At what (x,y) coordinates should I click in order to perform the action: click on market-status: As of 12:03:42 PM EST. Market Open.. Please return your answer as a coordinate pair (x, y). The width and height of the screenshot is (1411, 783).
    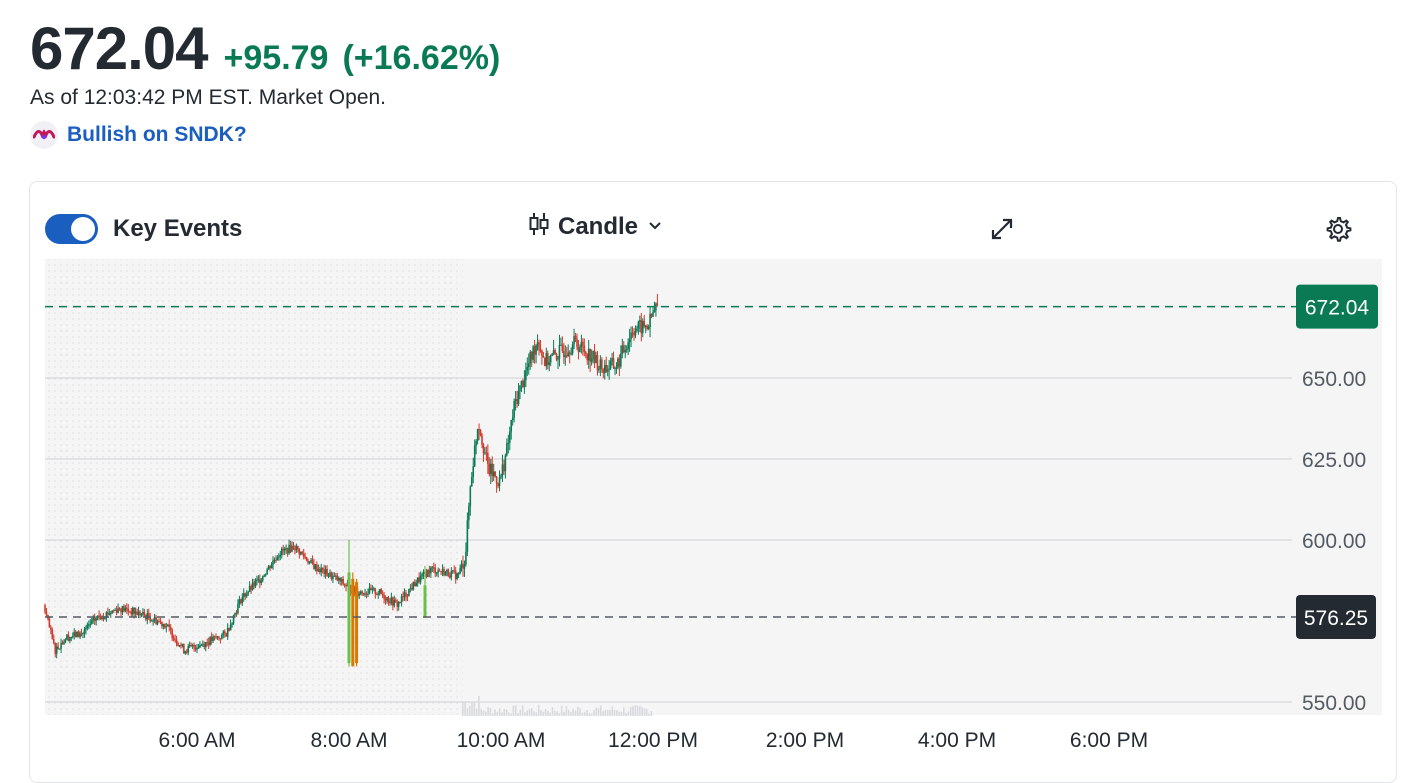
    Looking at the image, I should click on (208, 97).